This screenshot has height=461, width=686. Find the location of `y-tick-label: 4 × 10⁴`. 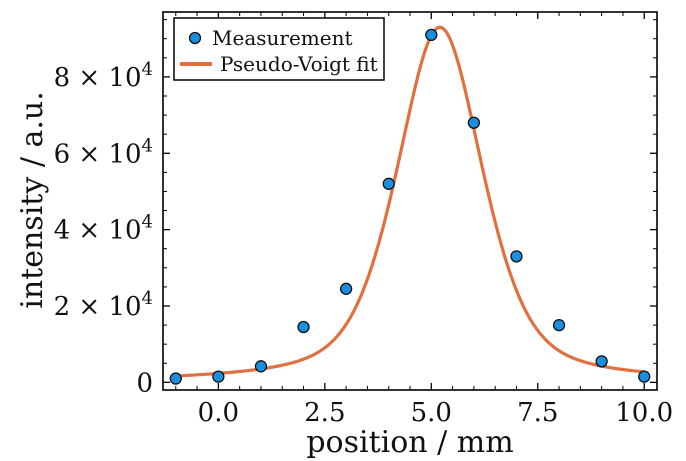

y-tick-label: 4 × 10⁴ is located at coordinates (103, 229).